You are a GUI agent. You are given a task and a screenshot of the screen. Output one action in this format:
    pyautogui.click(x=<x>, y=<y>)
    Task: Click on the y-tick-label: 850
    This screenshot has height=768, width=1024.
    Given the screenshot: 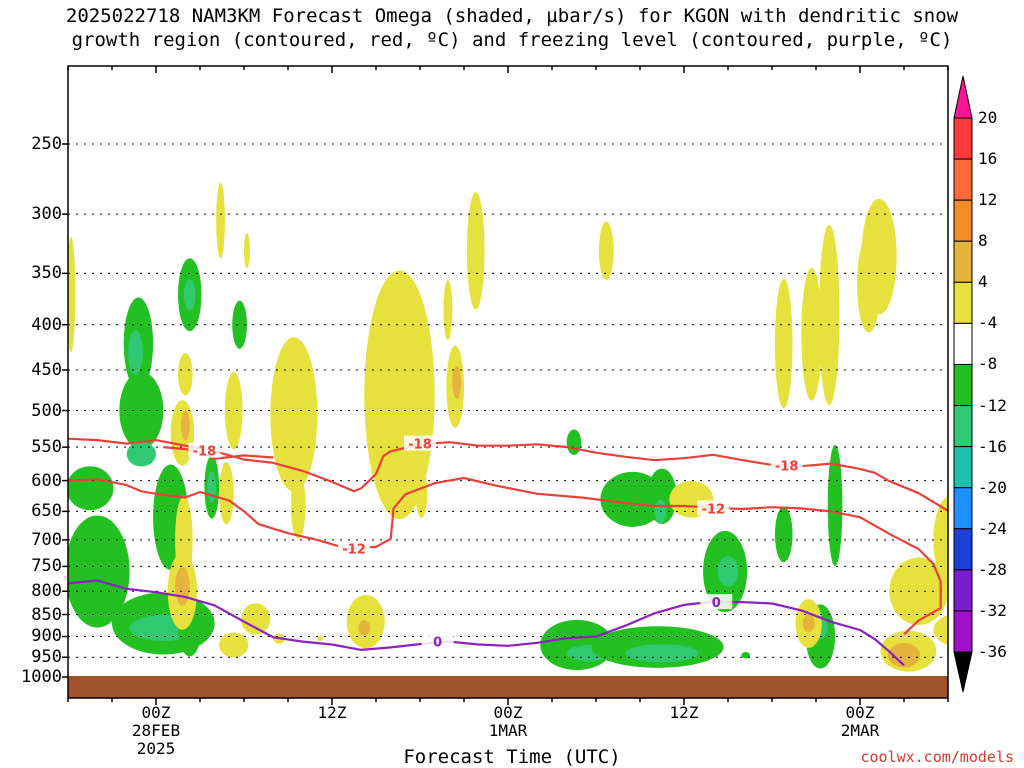 What is the action you would take?
    pyautogui.click(x=46, y=614)
    